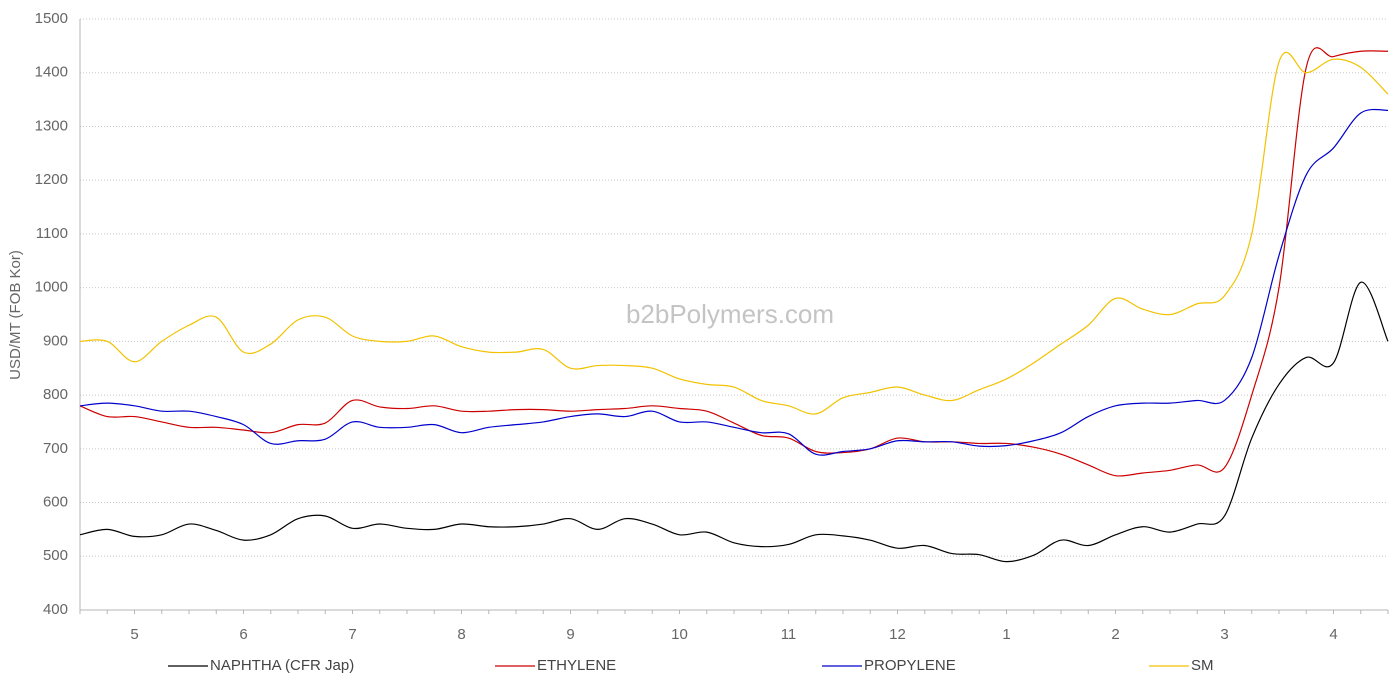 Image resolution: width=1400 pixels, height=685 pixels. I want to click on y-tick-label: 700, so click(55, 448).